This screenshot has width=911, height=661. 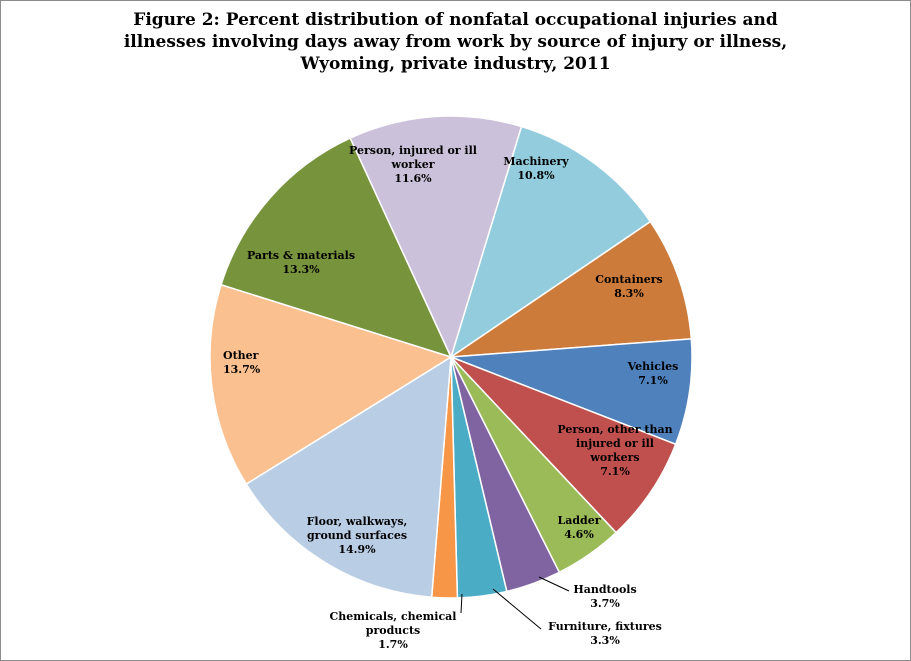 I want to click on slice-label-handtools: Handtools 3.7%, so click(x=604, y=596).